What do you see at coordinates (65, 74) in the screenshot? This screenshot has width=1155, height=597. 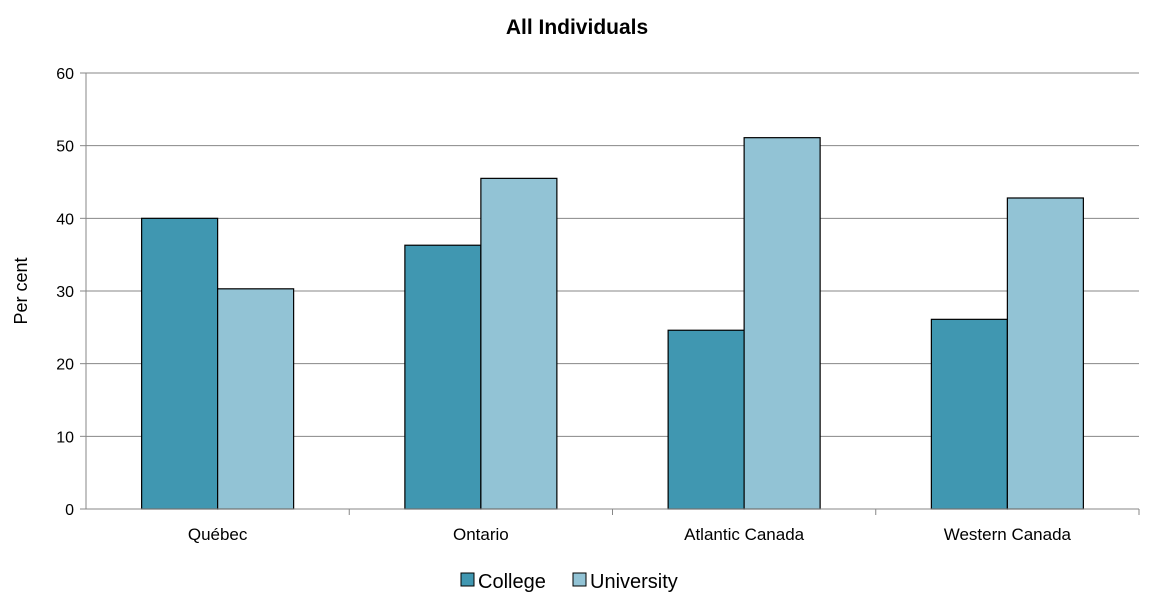 I see `y-tick-label: 60` at bounding box center [65, 74].